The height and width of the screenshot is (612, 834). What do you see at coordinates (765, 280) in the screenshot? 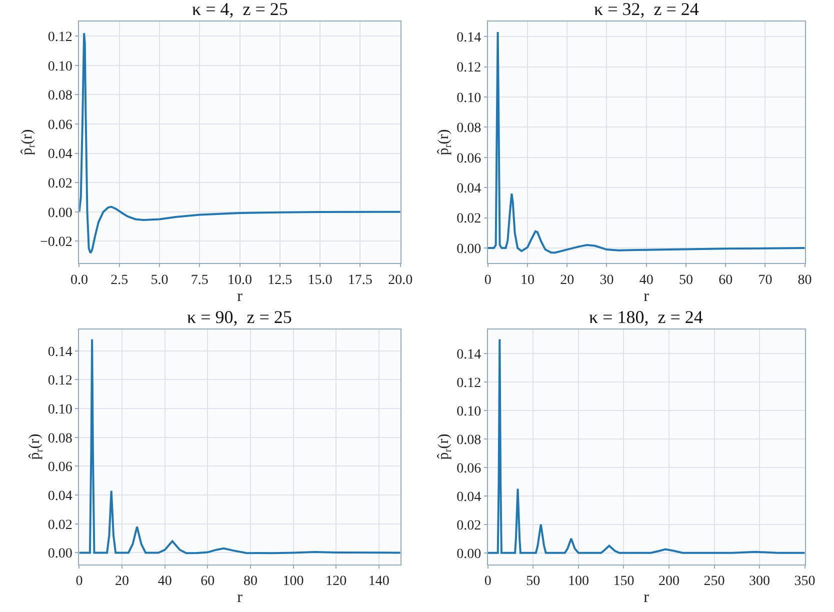
I see `x-tick-label: 70` at bounding box center [765, 280].